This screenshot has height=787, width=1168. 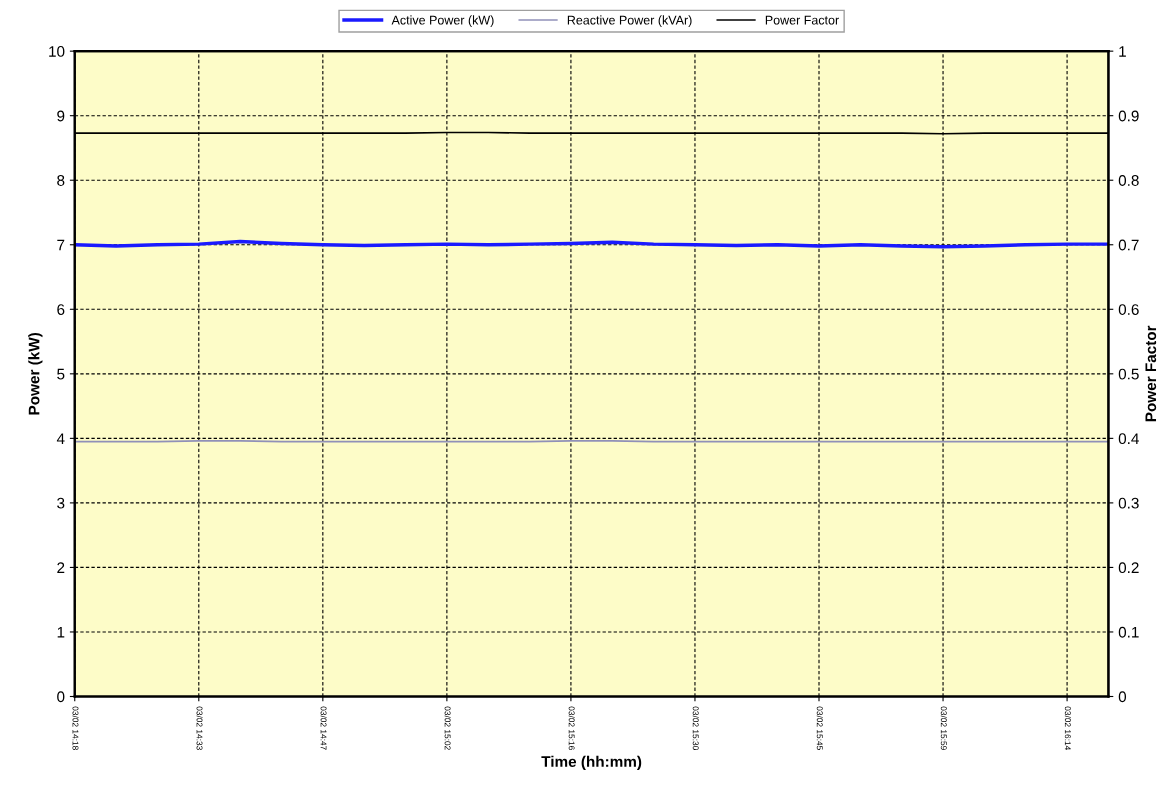 I want to click on y2-tick-label: 0.7, so click(x=1128, y=245).